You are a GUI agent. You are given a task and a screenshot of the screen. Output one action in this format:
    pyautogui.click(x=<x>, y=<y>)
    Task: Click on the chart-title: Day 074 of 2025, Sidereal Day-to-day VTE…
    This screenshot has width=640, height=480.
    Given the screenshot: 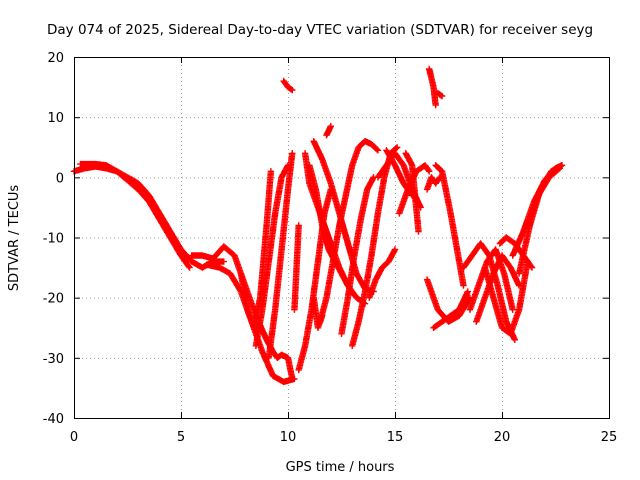 What is the action you would take?
    pyautogui.click(x=320, y=30)
    